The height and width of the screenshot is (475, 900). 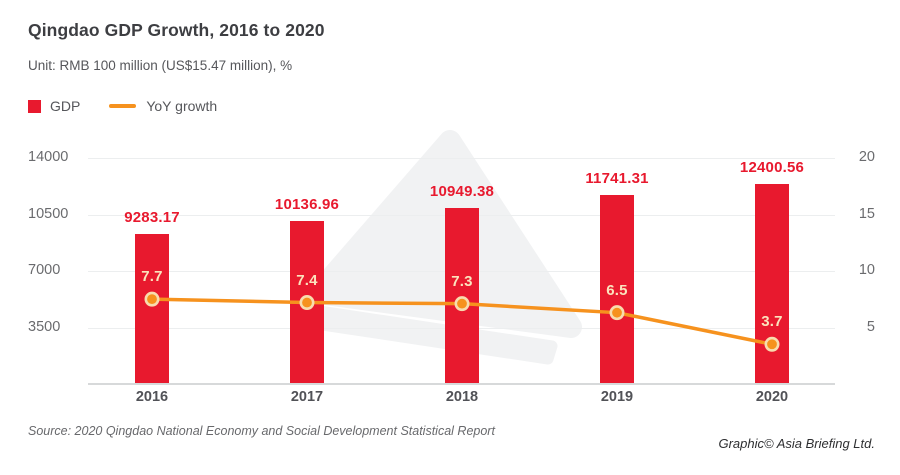 I want to click on right-axis-tick-label: 5, so click(x=870, y=326).